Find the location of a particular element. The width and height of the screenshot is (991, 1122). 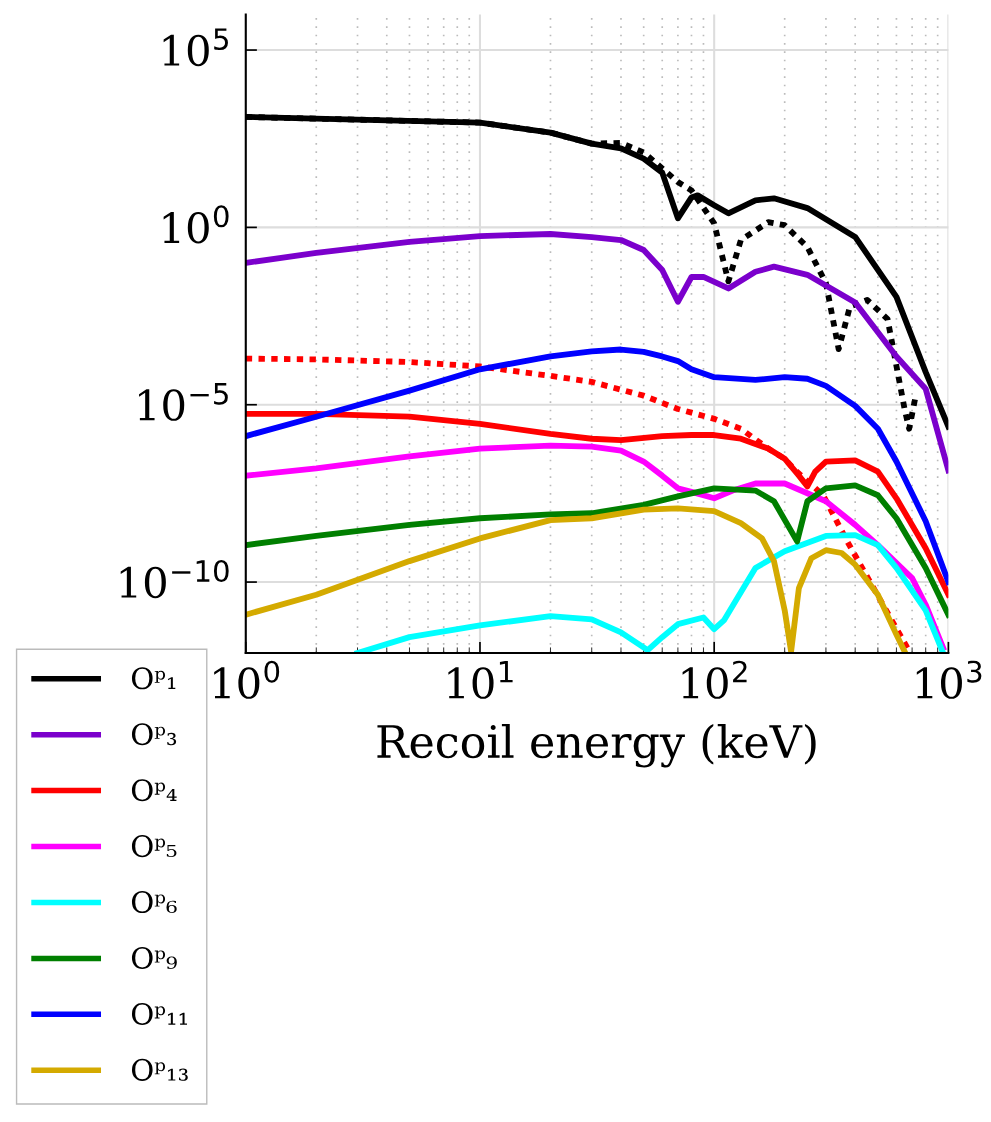

x-tick-label: 10$^{2}$ is located at coordinates (714, 679).